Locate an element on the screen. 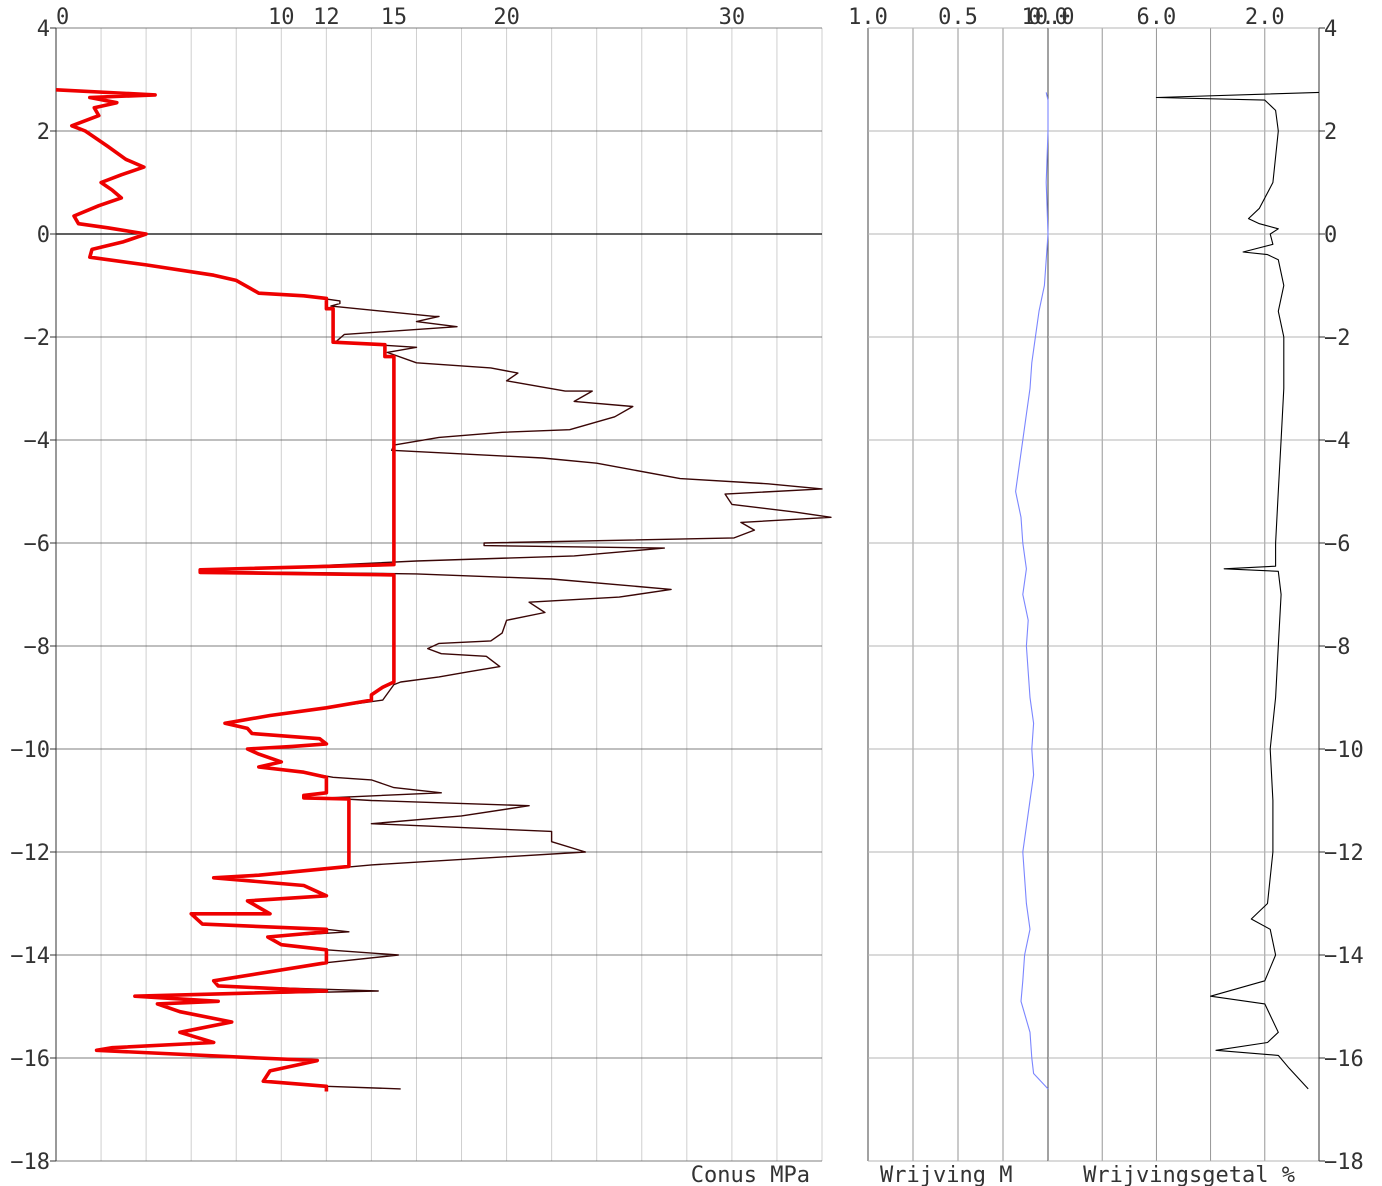 Image resolution: width=1382 pixels, height=1186 pixels. depth-tick-label-right: −12 is located at coordinates (1344, 853).